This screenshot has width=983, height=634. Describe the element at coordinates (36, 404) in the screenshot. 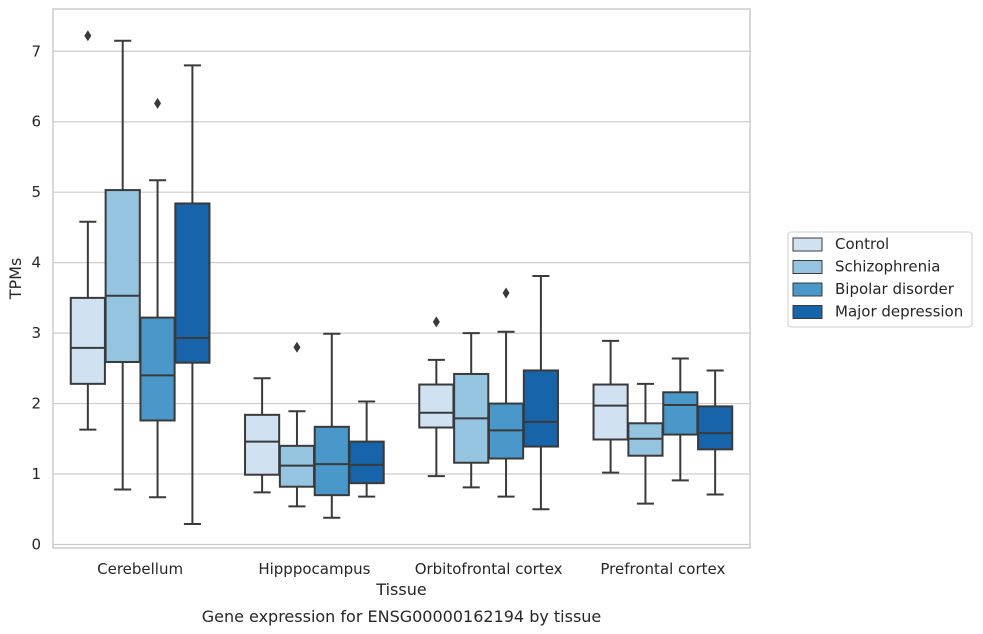

I see `y-tick-label: 2` at that location.